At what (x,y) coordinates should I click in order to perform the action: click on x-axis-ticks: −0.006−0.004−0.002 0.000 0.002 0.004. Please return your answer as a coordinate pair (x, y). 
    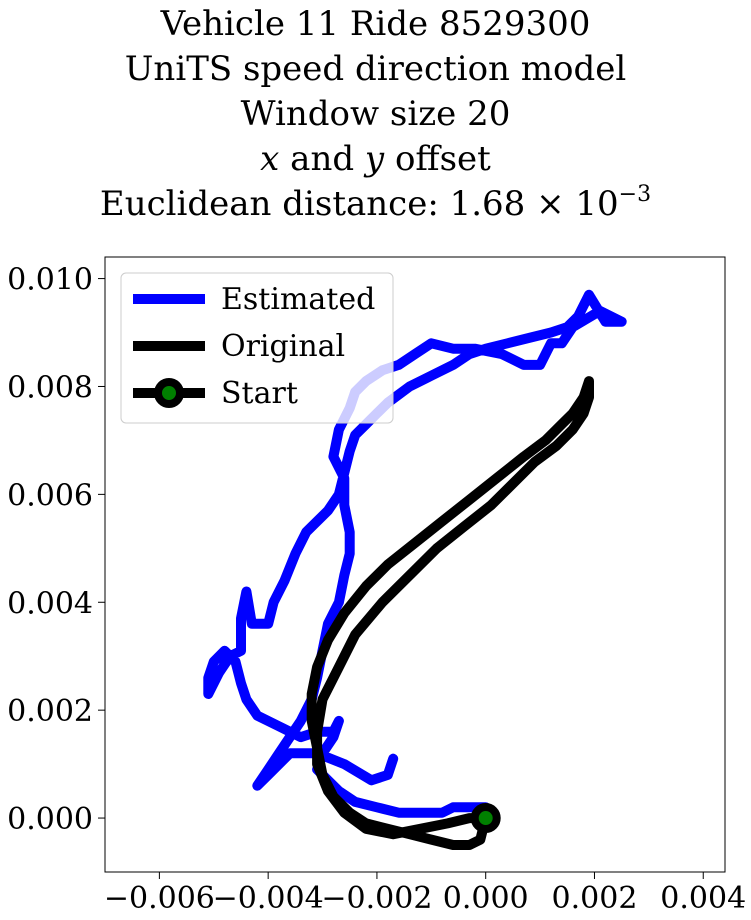
    Looking at the image, I should click on (425, 894).